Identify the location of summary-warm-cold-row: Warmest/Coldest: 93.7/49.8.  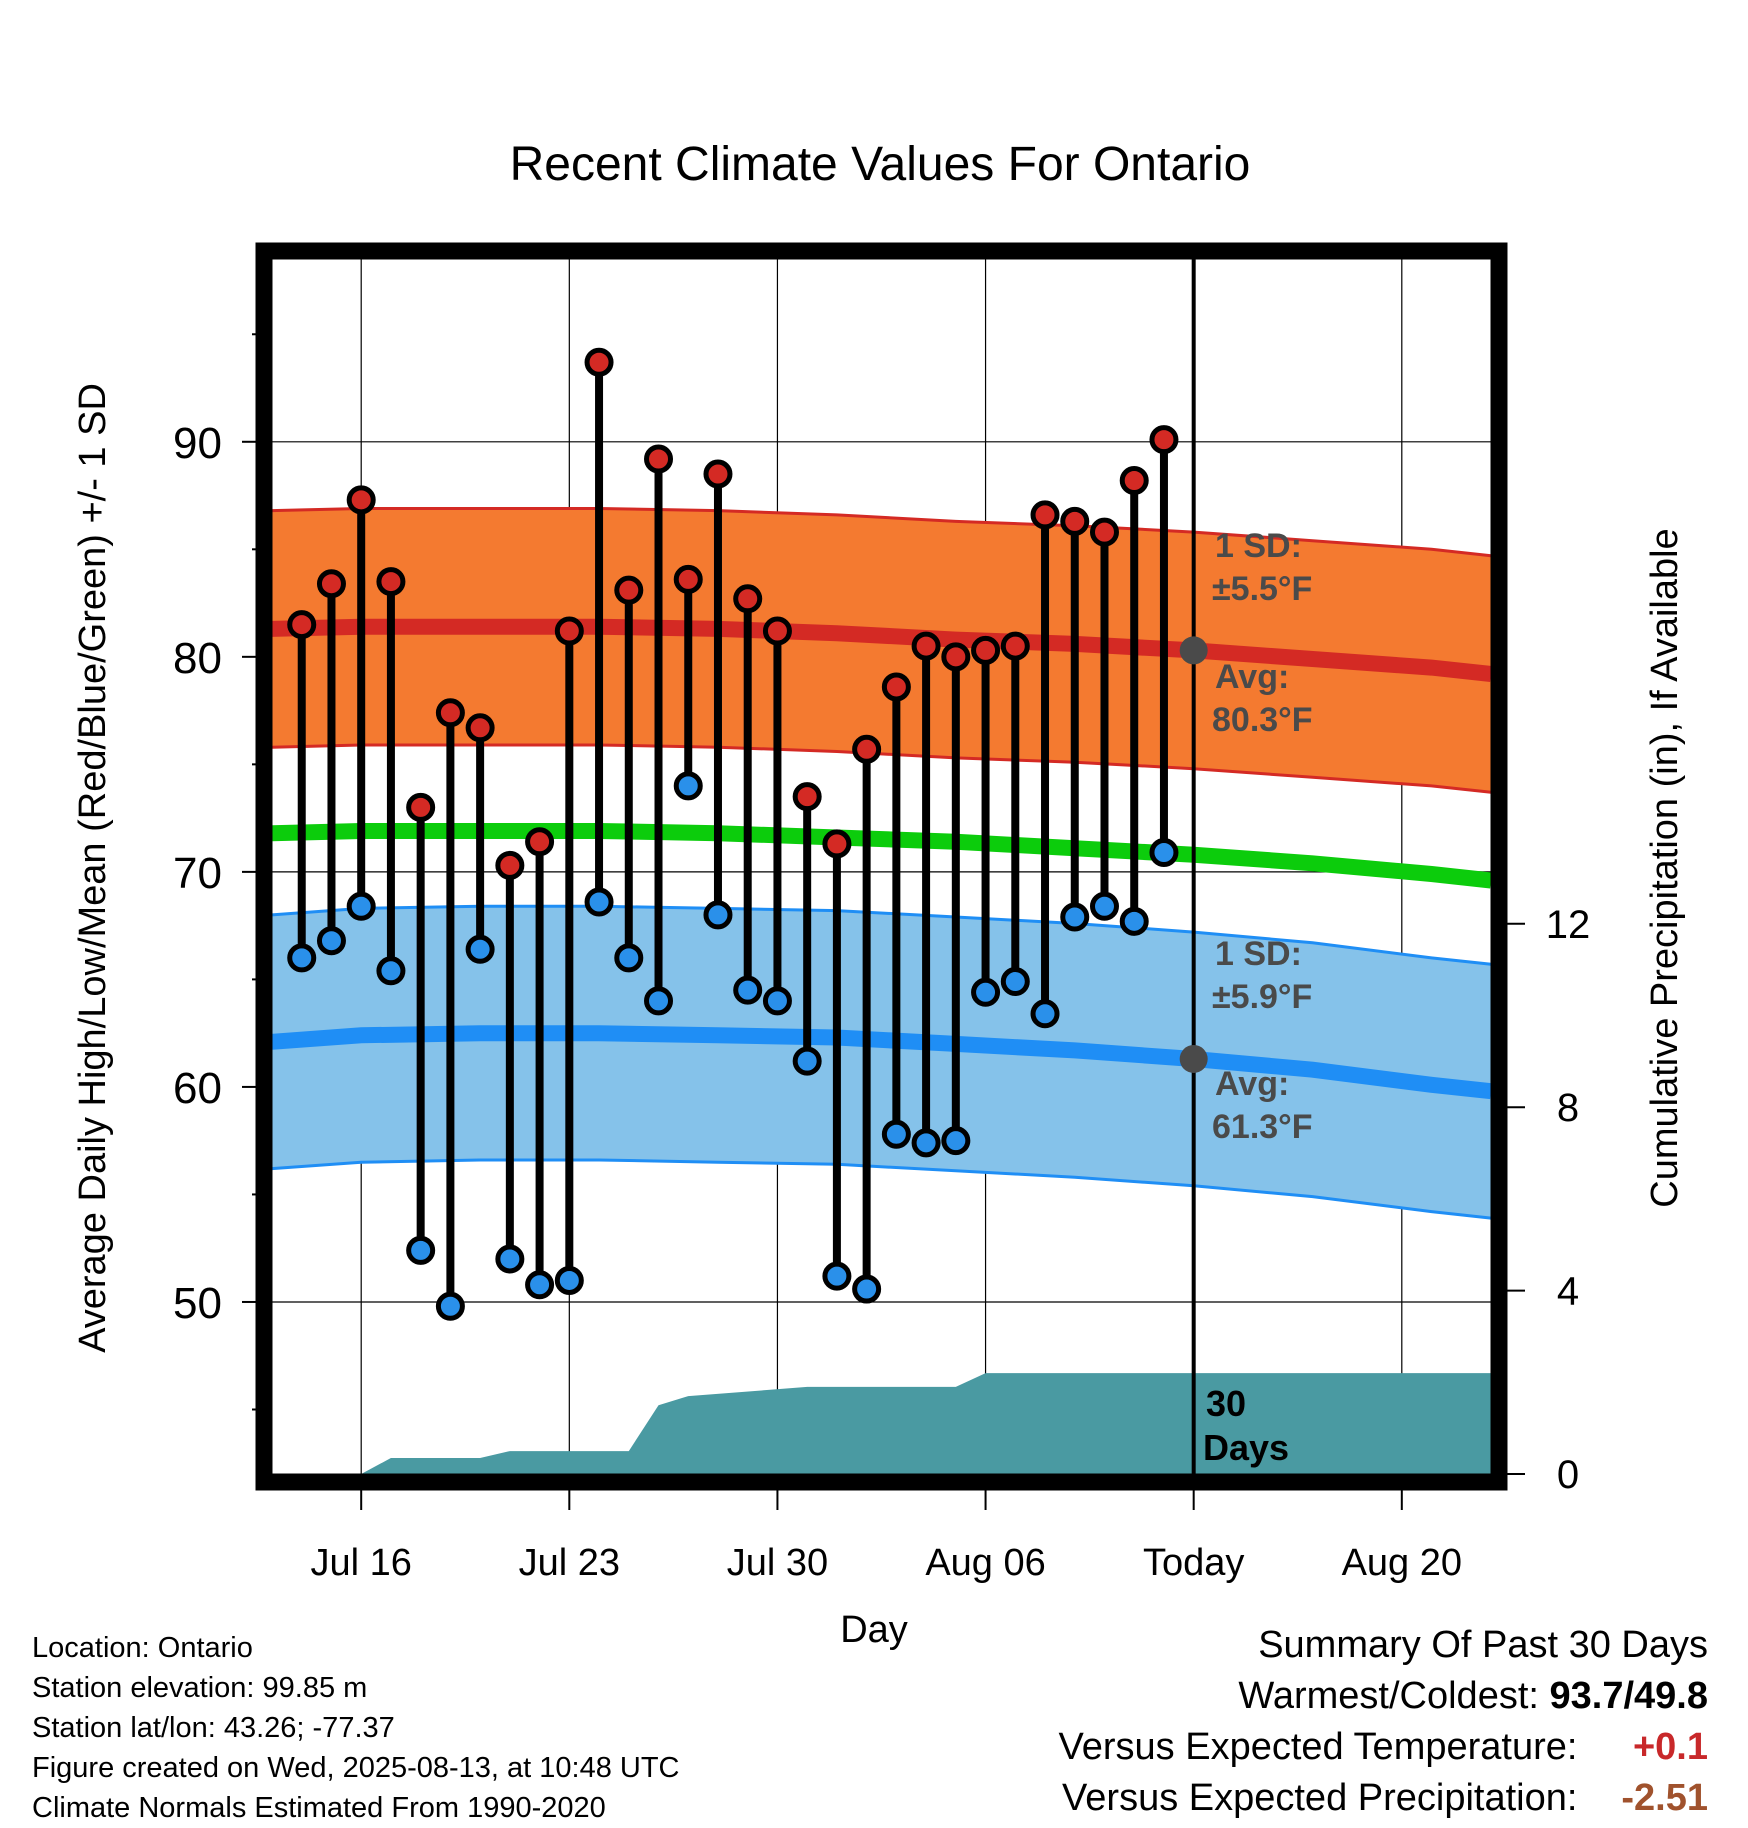
(1383, 1696).